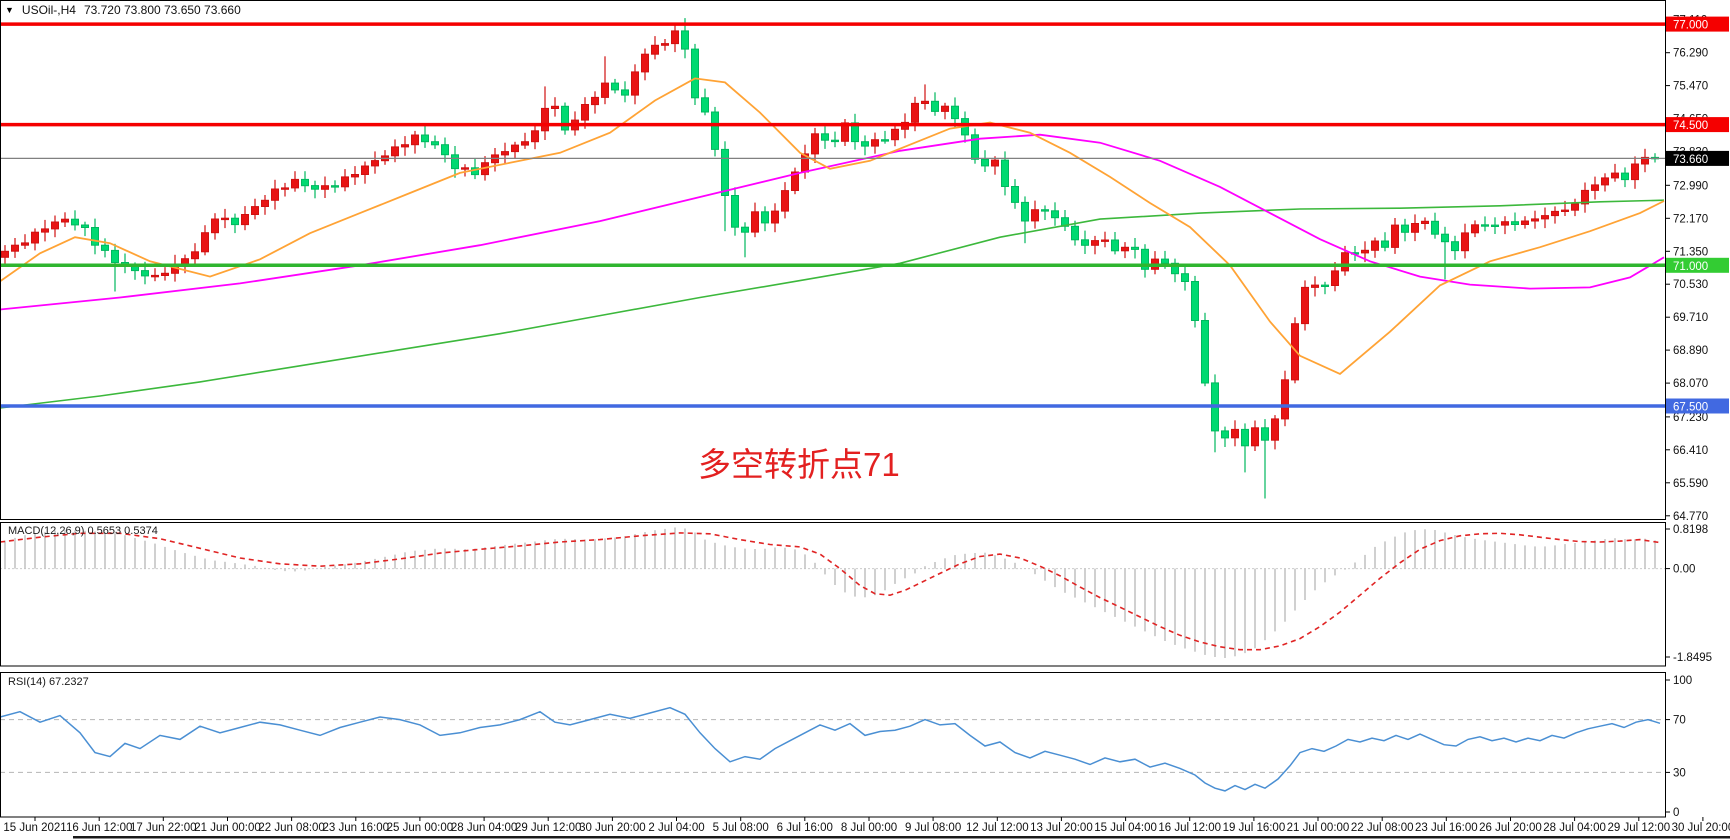 This screenshot has height=840, width=1730. Describe the element at coordinates (1697, 24) in the screenshot. I see `price-badge-77.000` at that location.